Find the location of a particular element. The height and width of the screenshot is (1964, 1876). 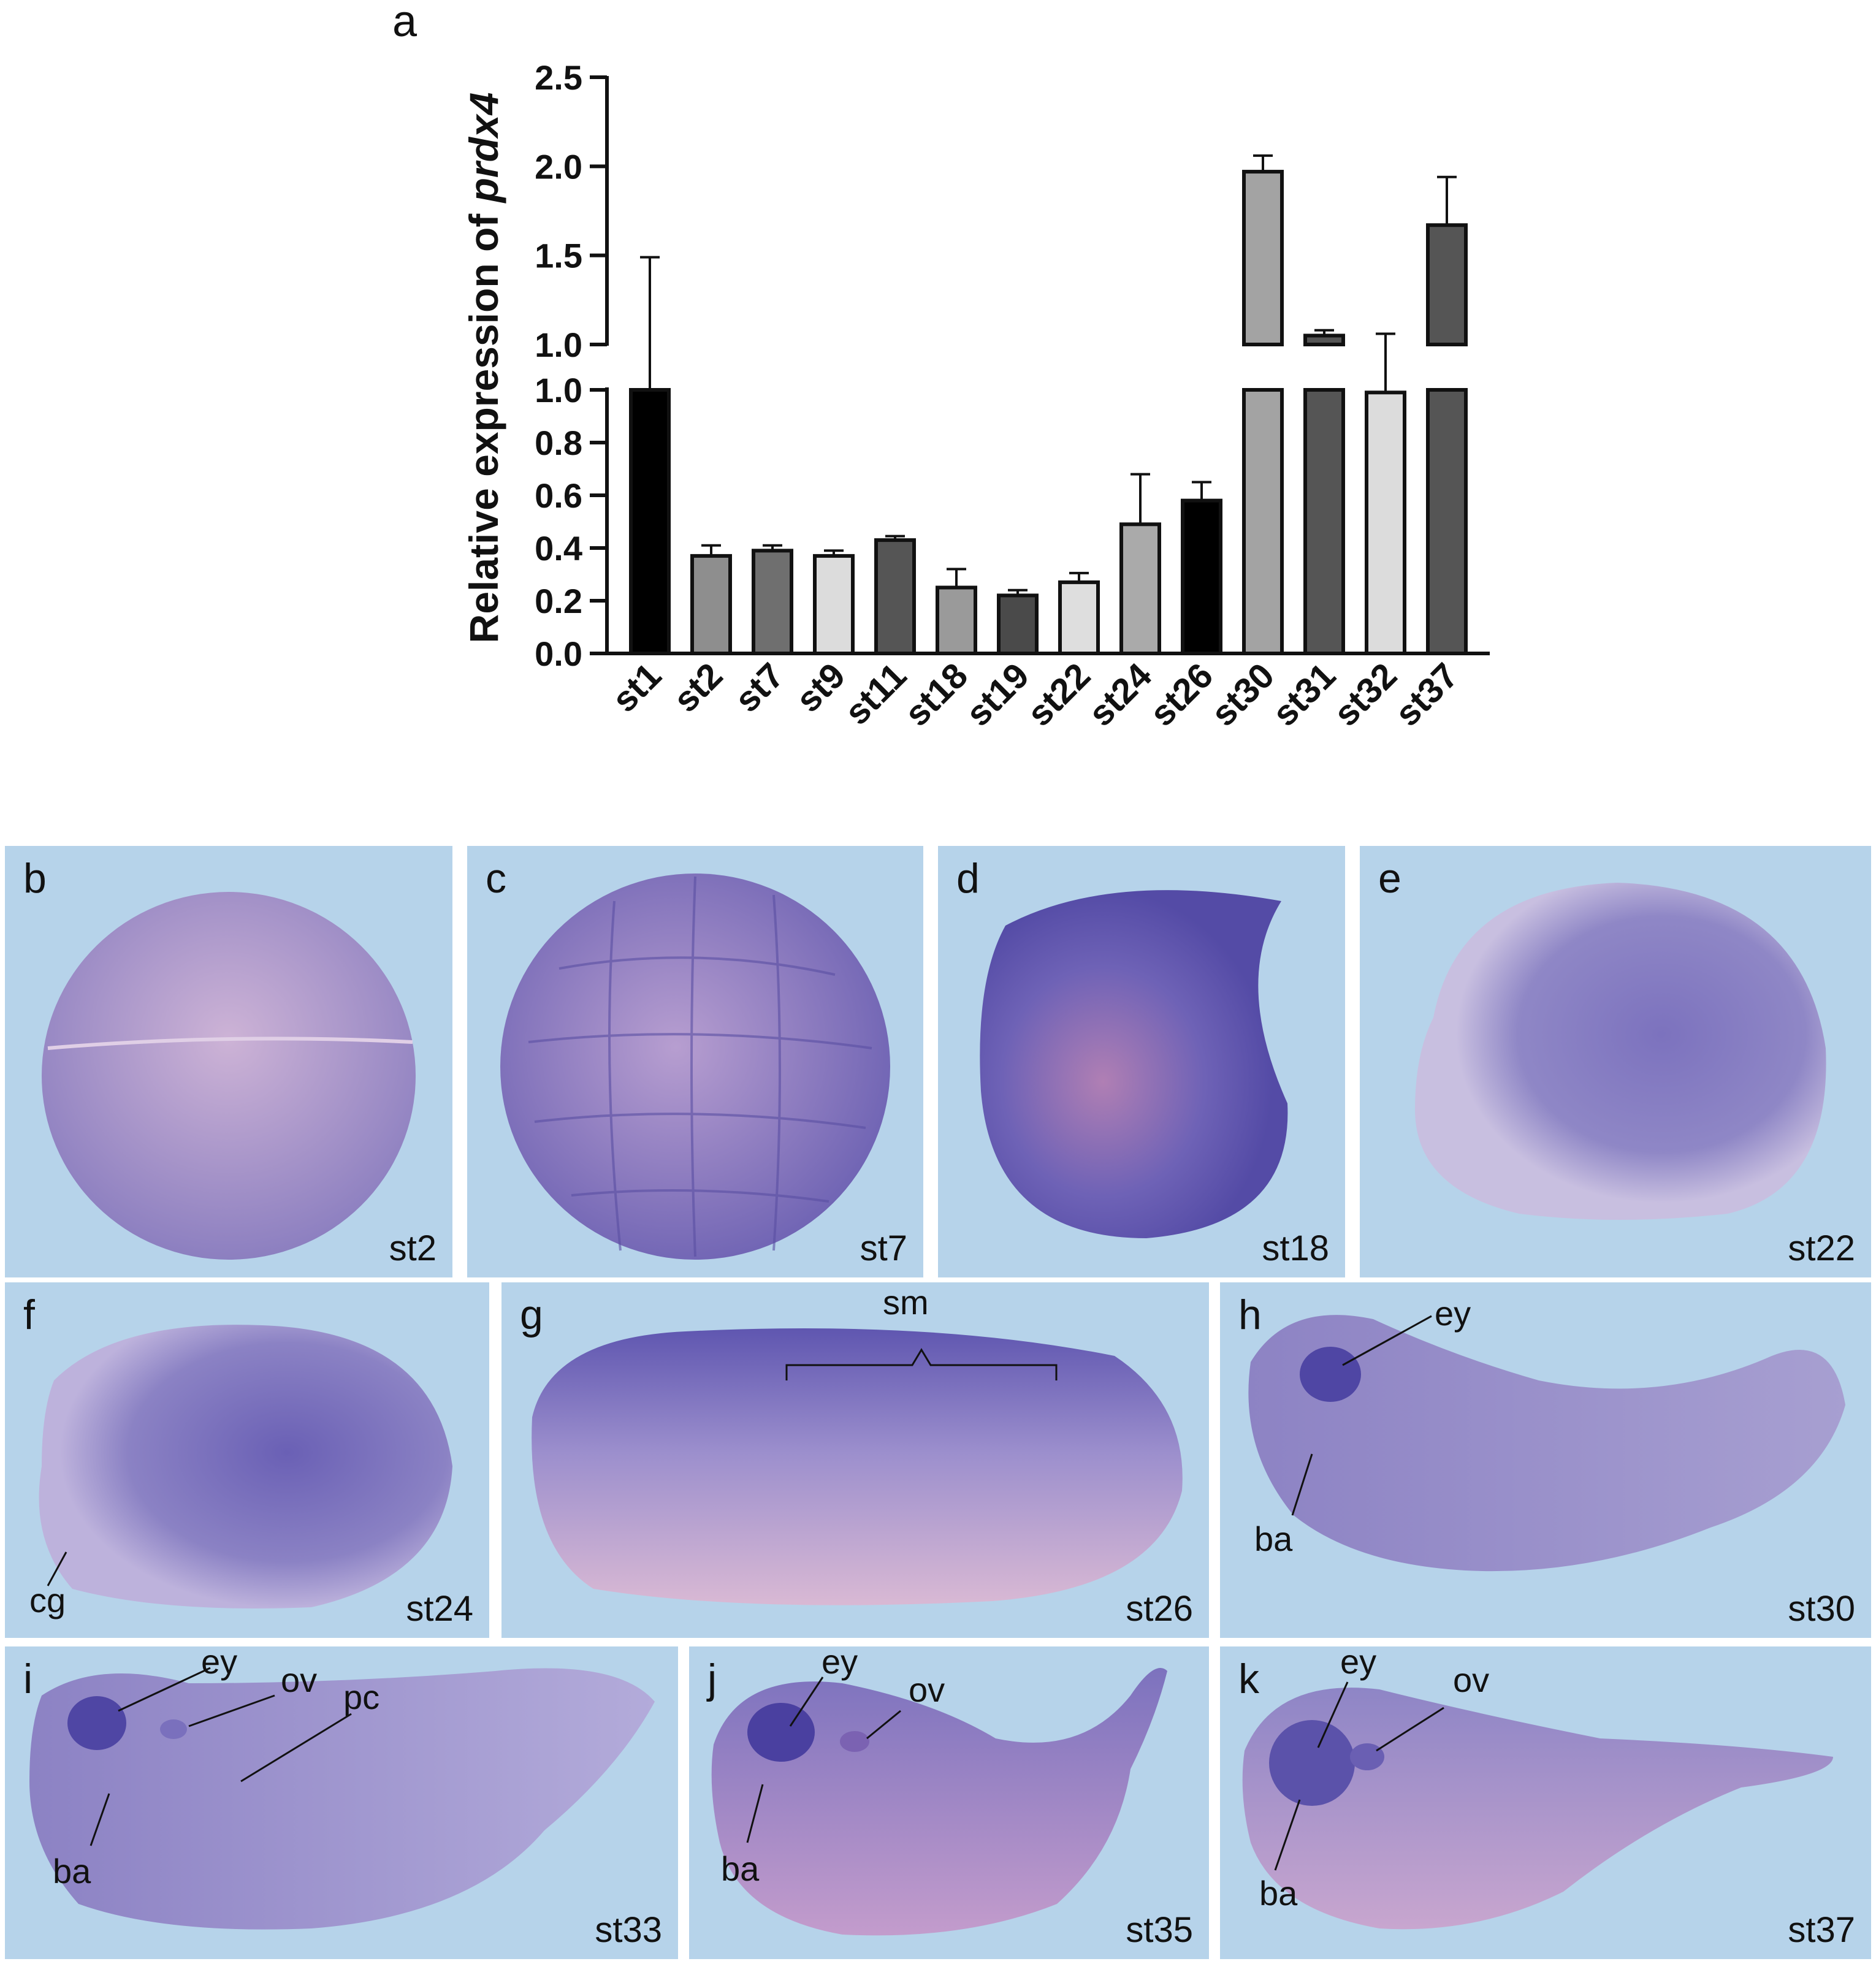

y-tick-label-lower: 0.2 is located at coordinates (558, 601).